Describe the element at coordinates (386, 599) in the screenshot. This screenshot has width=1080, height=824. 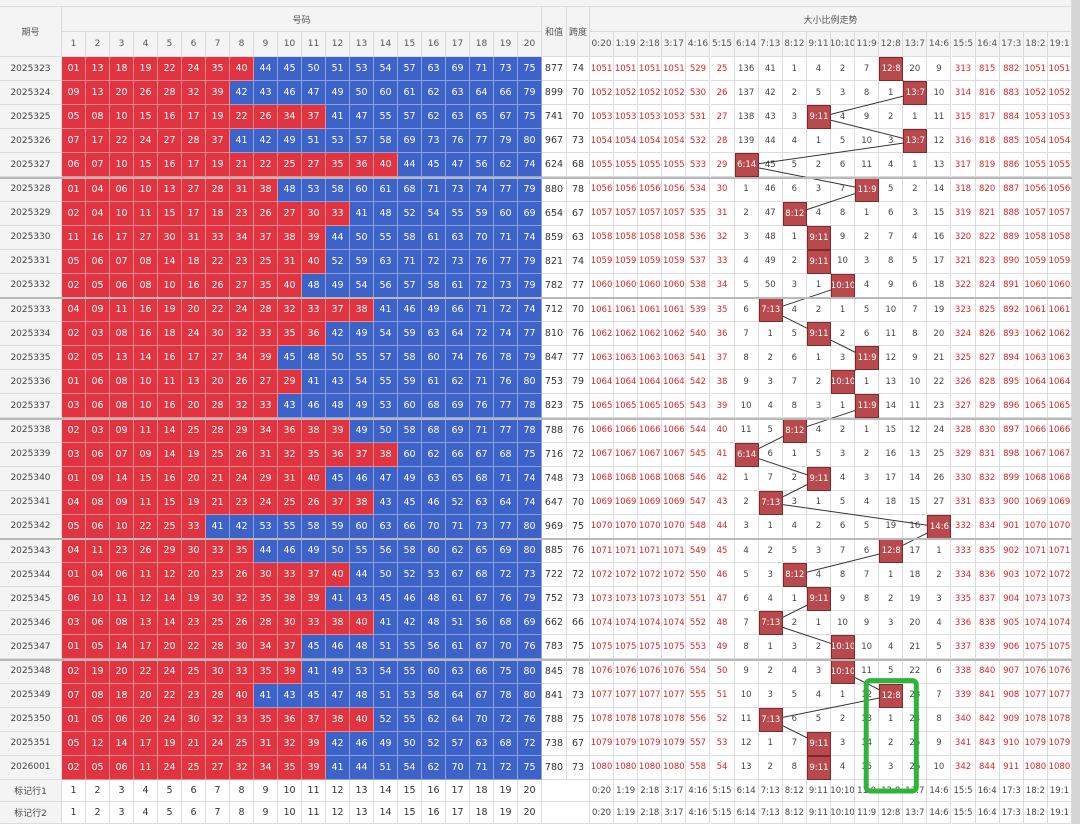
I see `number-cell: 45` at that location.